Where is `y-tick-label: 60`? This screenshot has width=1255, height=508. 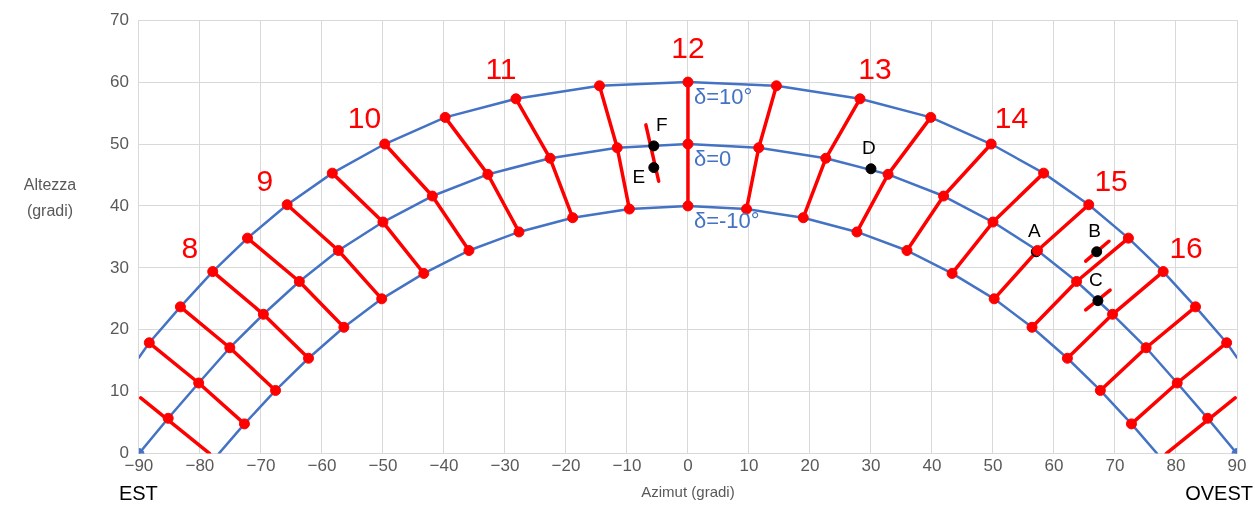 y-tick-label: 60 is located at coordinates (119, 81).